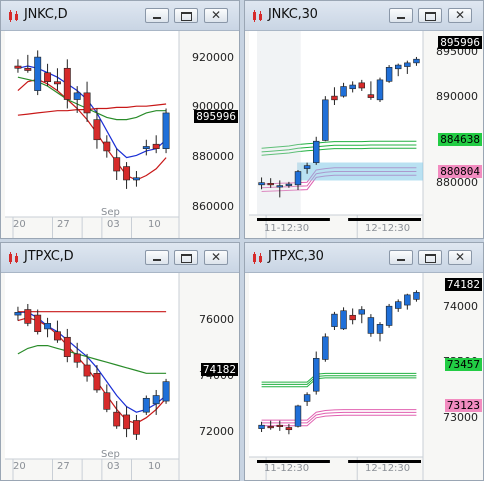 Image resolution: width=484 pixels, height=481 pixels. What do you see at coordinates (216, 431) in the screenshot?
I see `y-tick-label: 72000` at bounding box center [216, 431].